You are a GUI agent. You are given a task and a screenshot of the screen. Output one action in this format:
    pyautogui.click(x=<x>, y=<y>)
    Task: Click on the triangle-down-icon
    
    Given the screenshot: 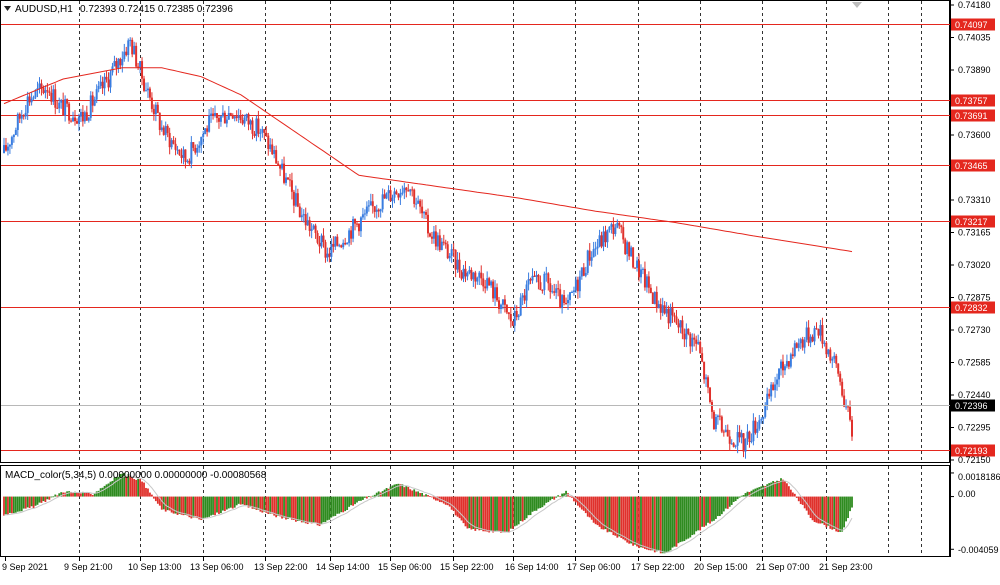 What is the action you would take?
    pyautogui.click(x=7, y=8)
    